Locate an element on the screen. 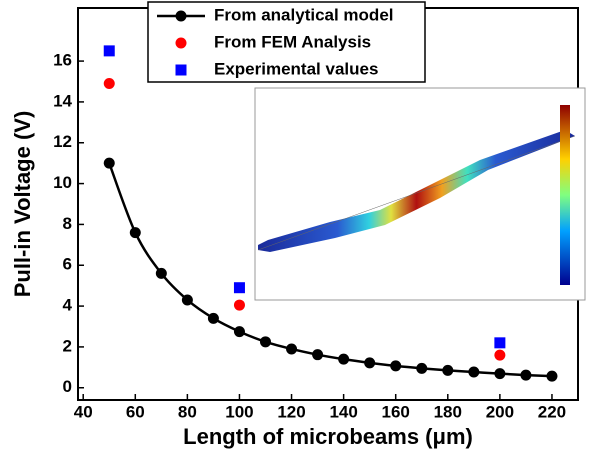  x-tick-label: 60 is located at coordinates (135, 411).